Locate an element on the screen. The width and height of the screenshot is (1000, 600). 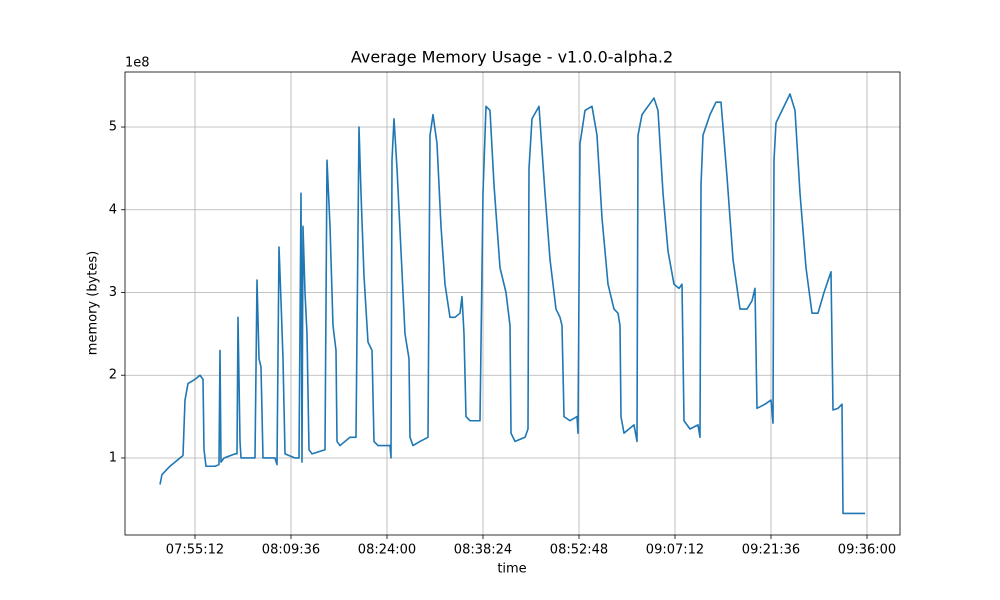
x-tick-label: 08:24:00 is located at coordinates (387, 550).